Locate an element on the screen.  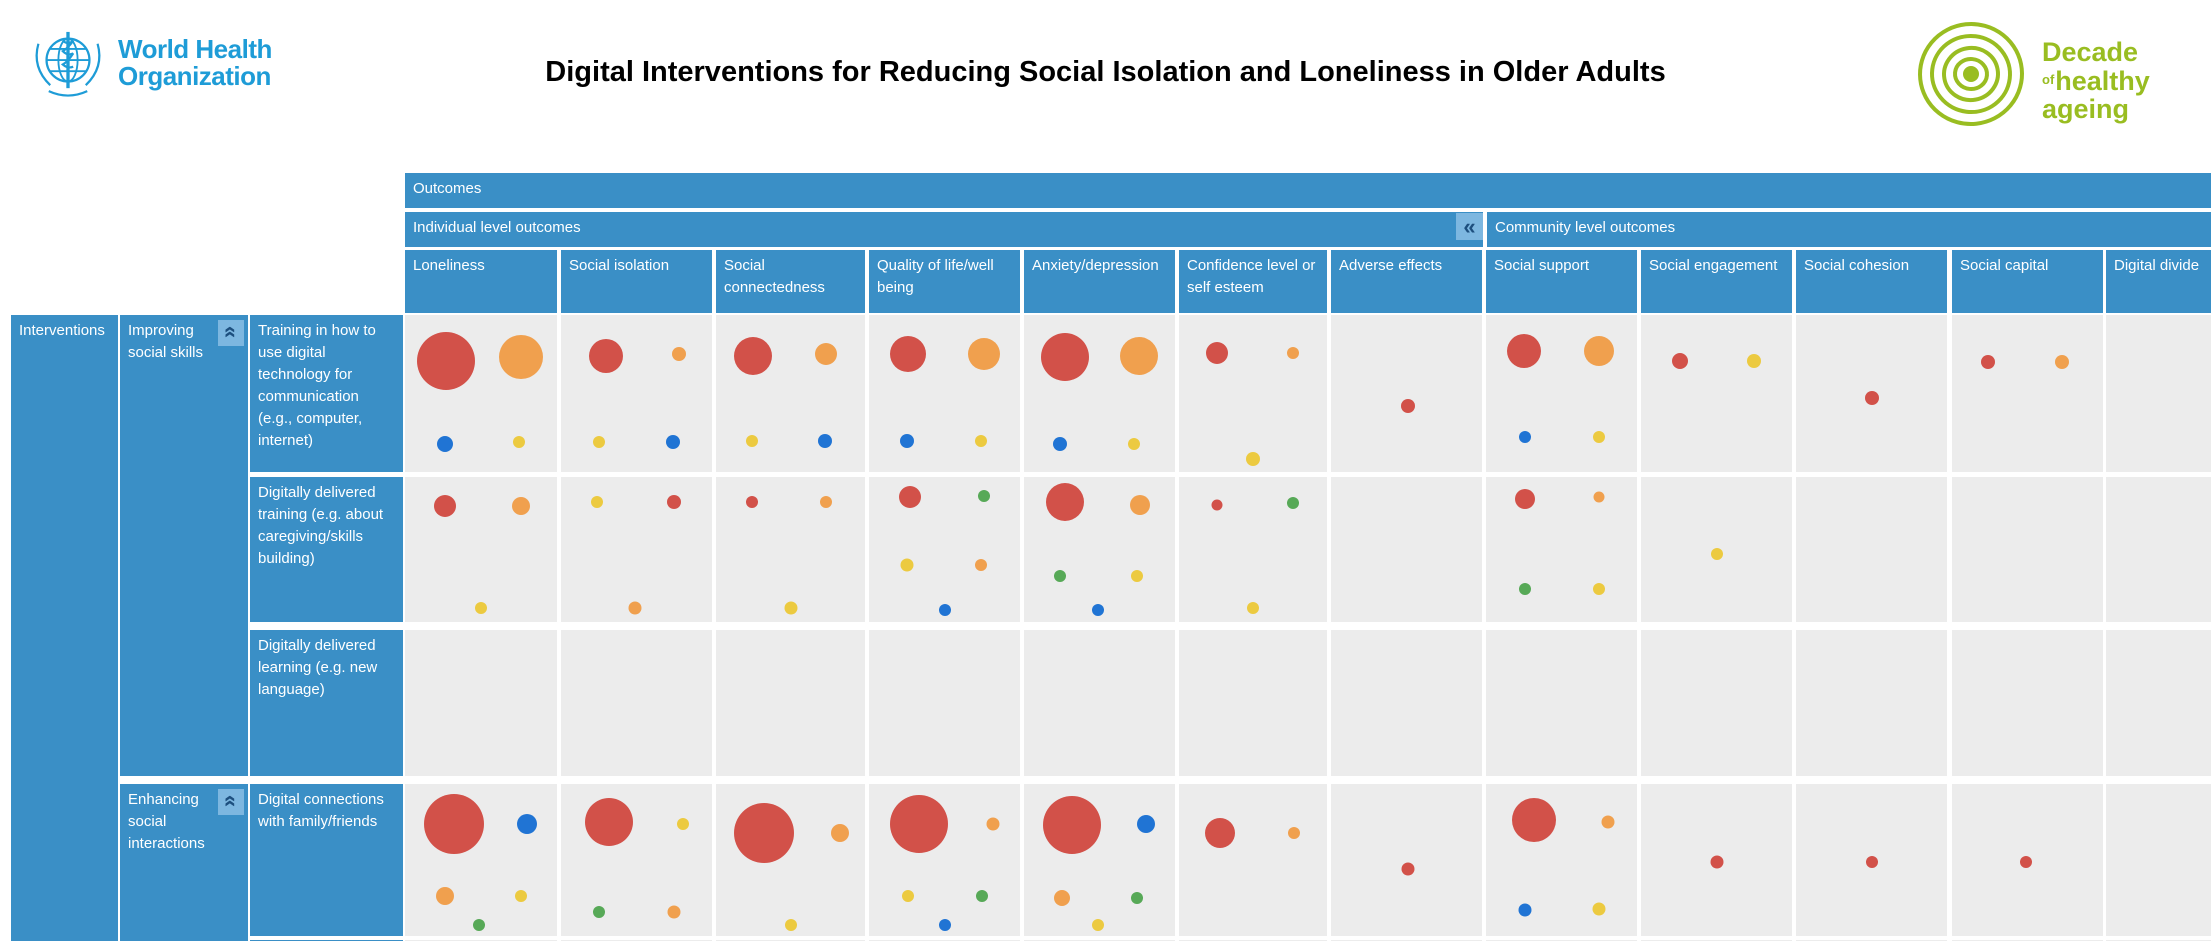
collapse-individual-outcomes-button: « is located at coordinates (1469, 226).